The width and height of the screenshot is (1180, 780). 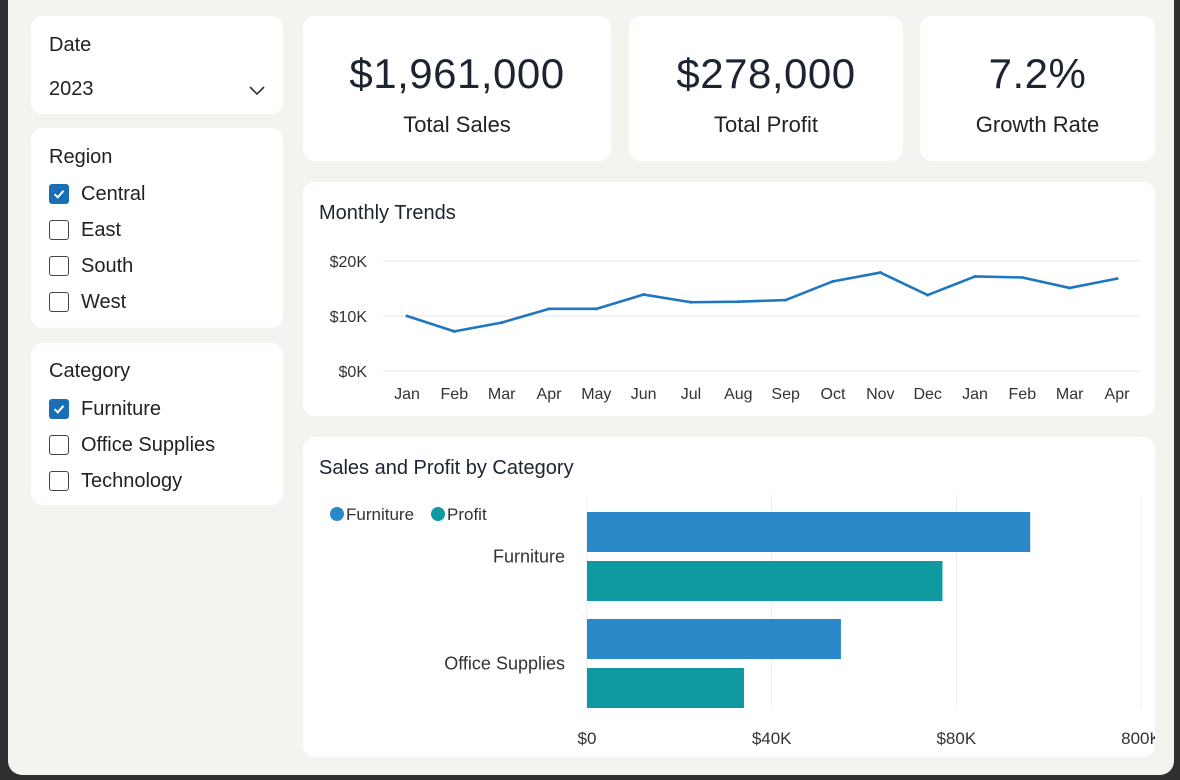 I want to click on category-option-label: Furniture, so click(x=121, y=408).